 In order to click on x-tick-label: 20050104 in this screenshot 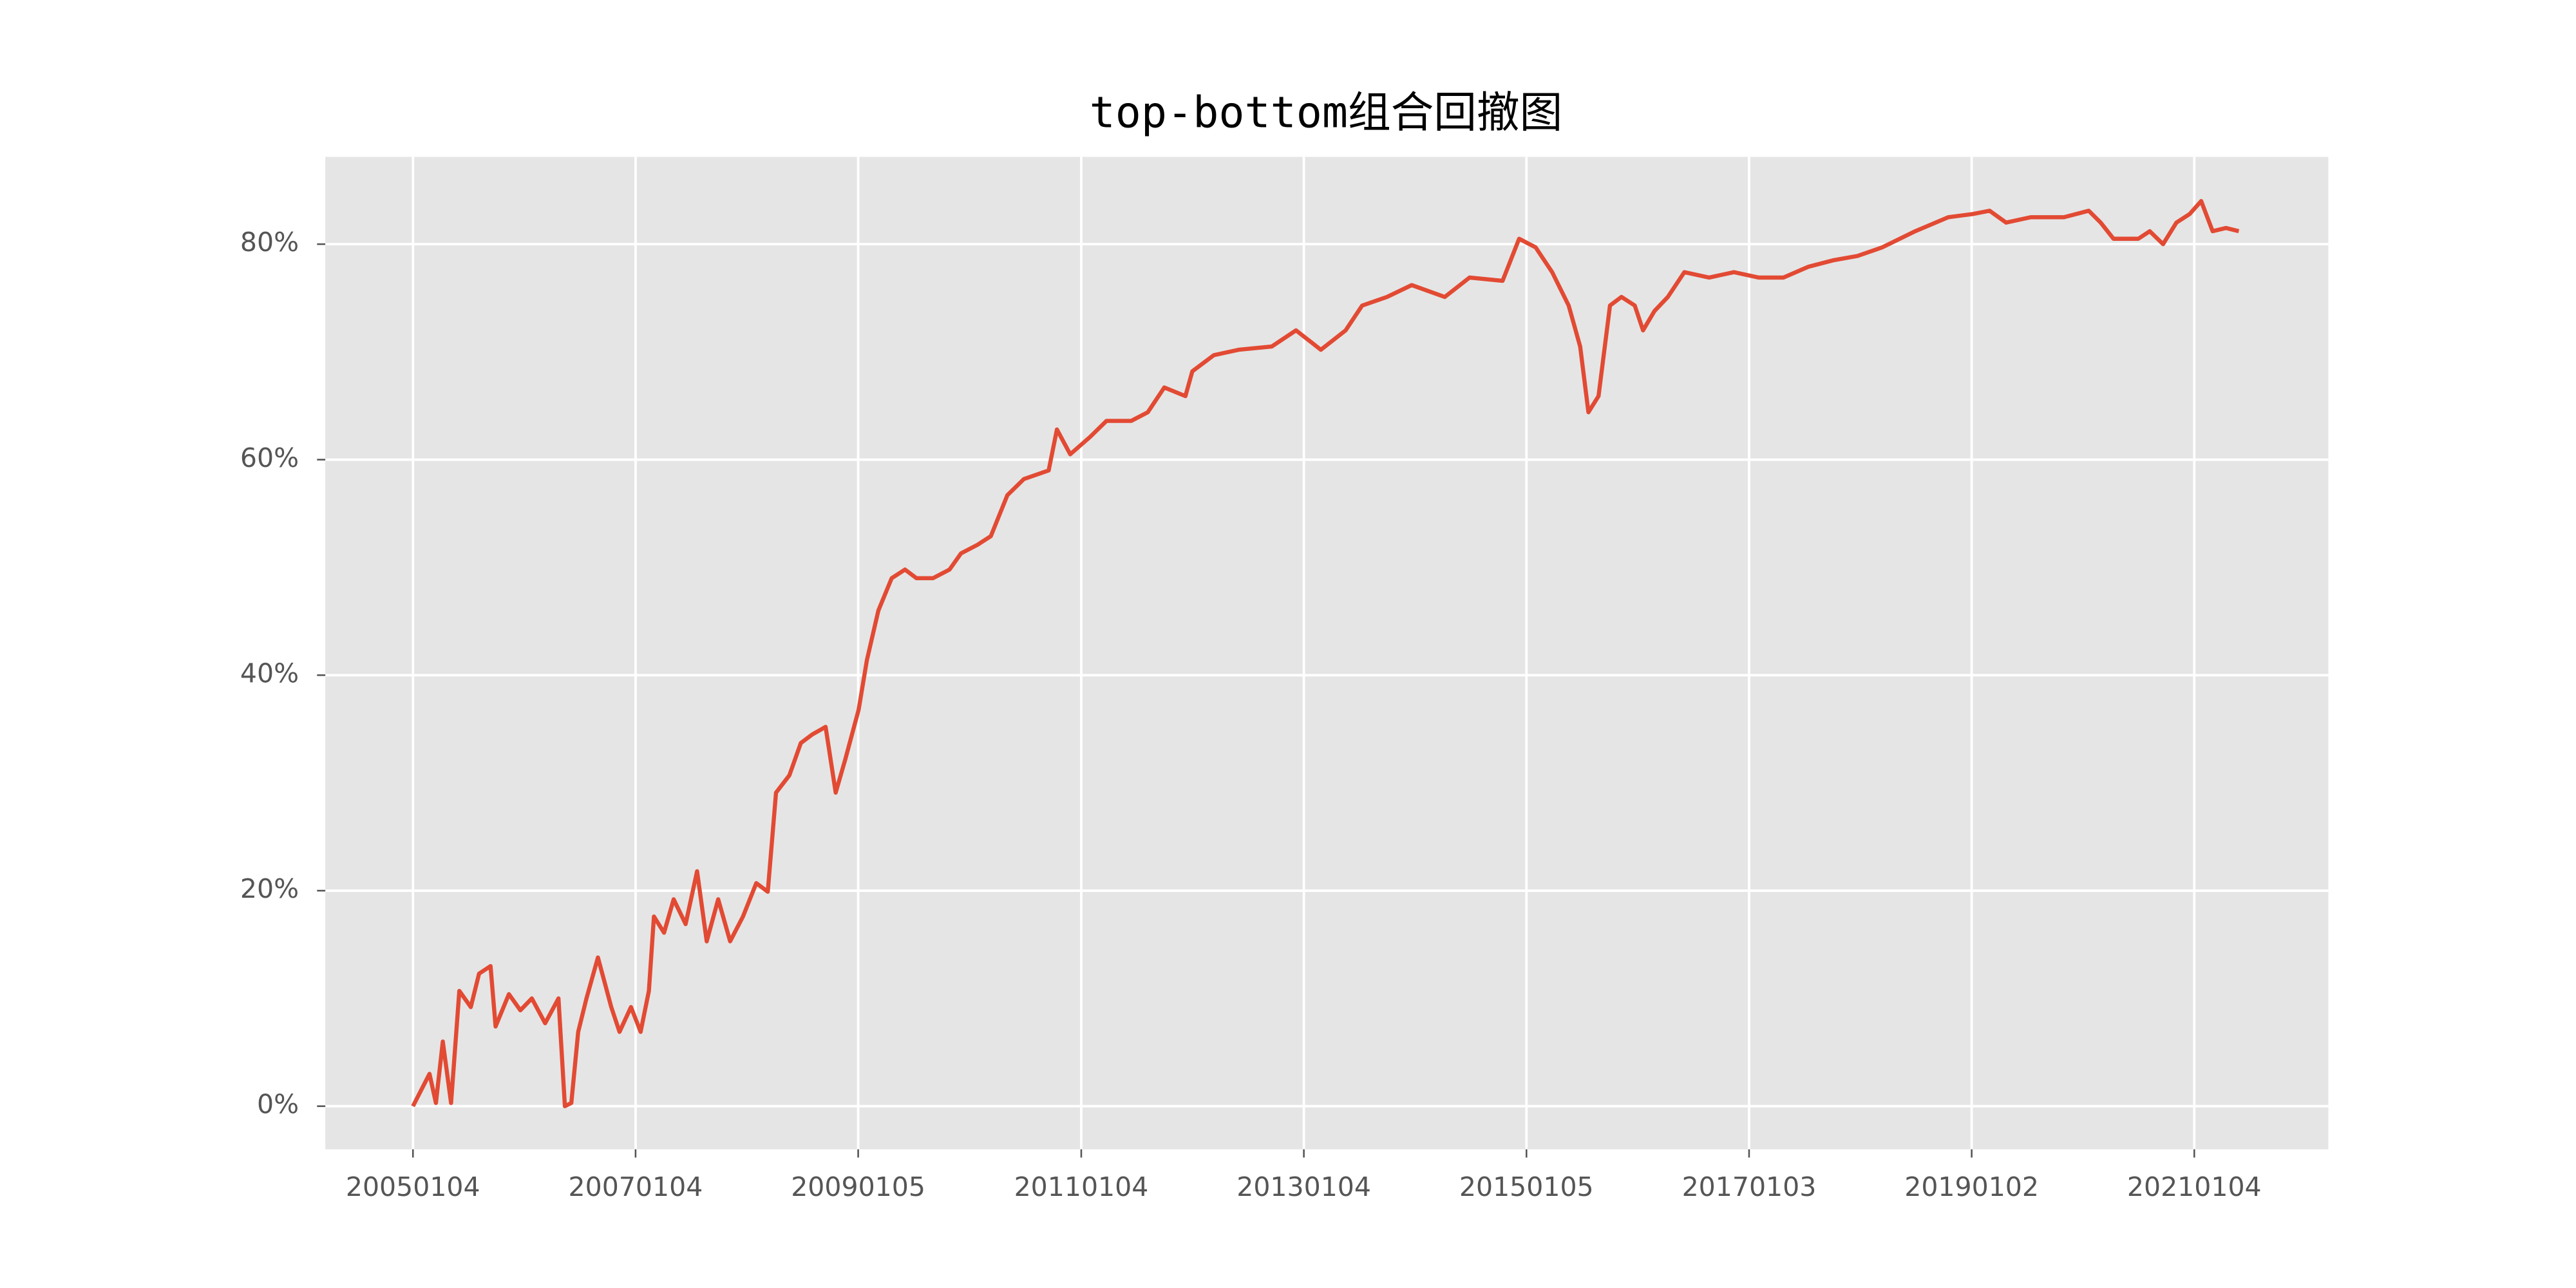, I will do `click(413, 1187)`.